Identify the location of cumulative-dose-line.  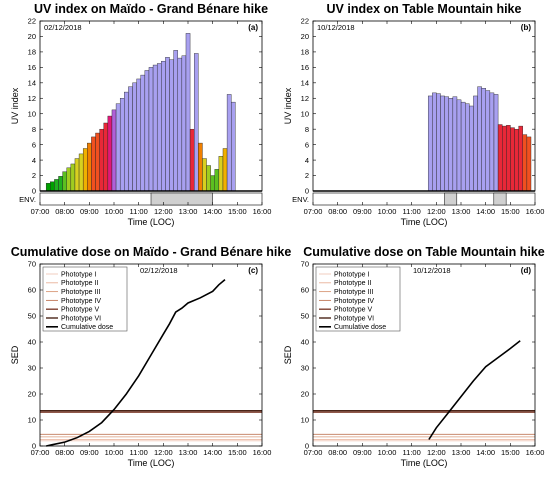
(136, 362).